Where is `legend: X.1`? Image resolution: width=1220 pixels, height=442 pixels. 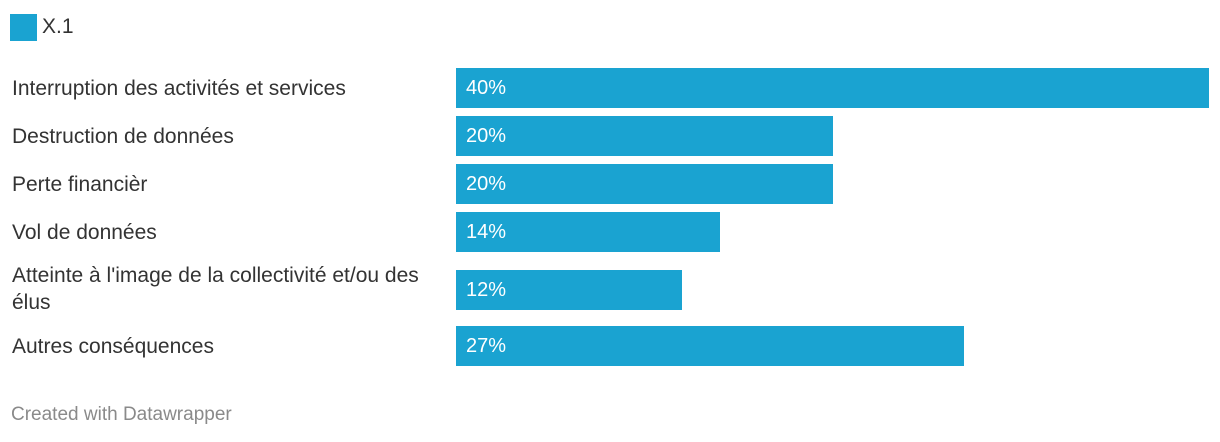 legend: X.1 is located at coordinates (42, 27).